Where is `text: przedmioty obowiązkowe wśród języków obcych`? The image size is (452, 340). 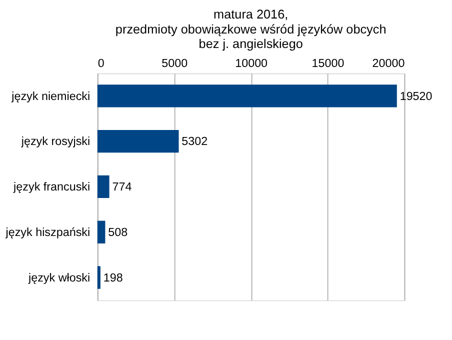
text: przedmioty obowiązkowe wśród języków obcych is located at coordinates (250, 29).